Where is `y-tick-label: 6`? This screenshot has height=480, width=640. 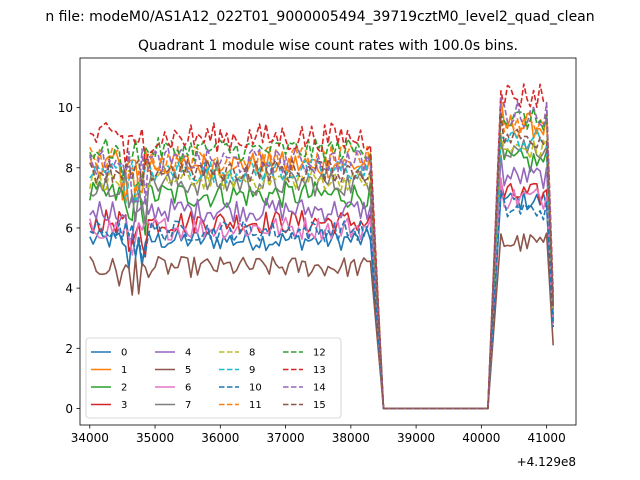
y-tick-label: 6 is located at coordinates (69, 228).